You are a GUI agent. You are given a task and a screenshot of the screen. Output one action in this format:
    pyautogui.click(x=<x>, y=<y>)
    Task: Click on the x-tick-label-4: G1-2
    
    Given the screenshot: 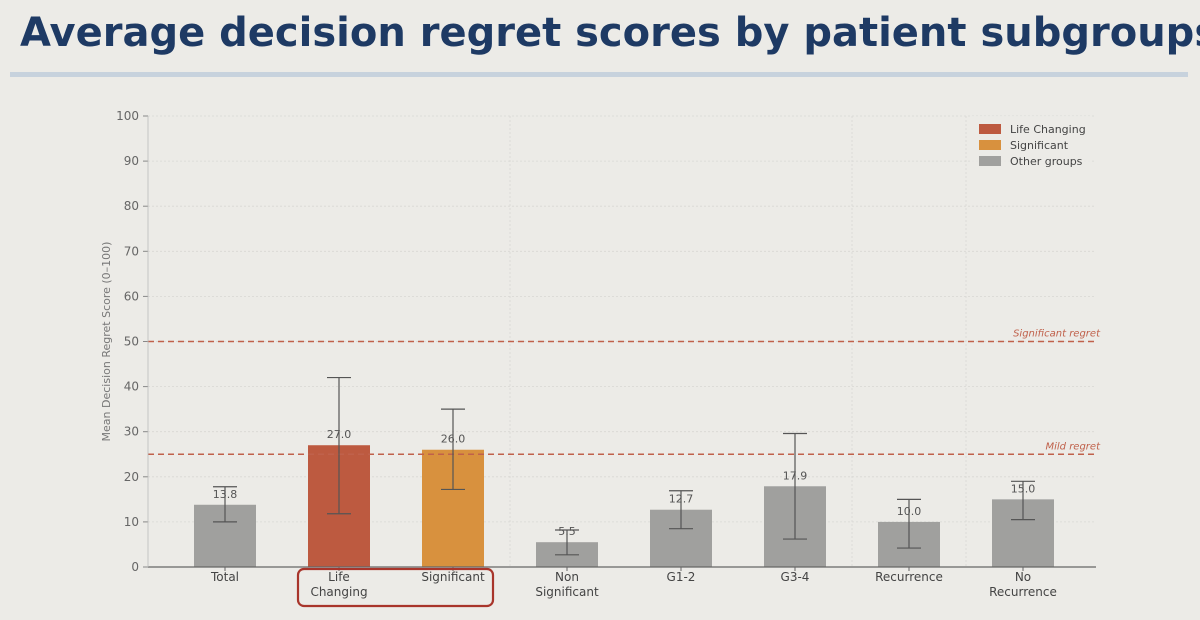 What is the action you would take?
    pyautogui.click(x=681, y=577)
    